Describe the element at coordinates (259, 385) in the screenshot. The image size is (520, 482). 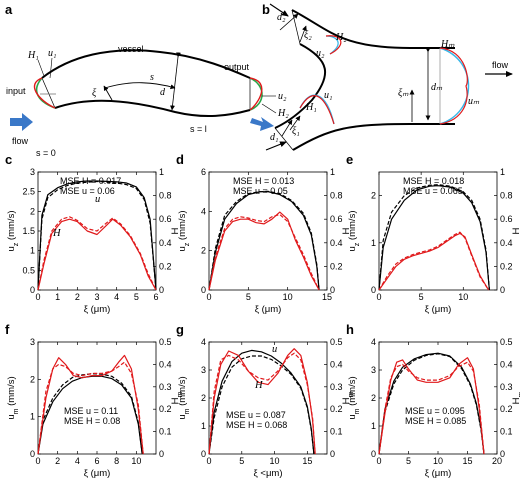
I see `curve-label-h: H` at that location.